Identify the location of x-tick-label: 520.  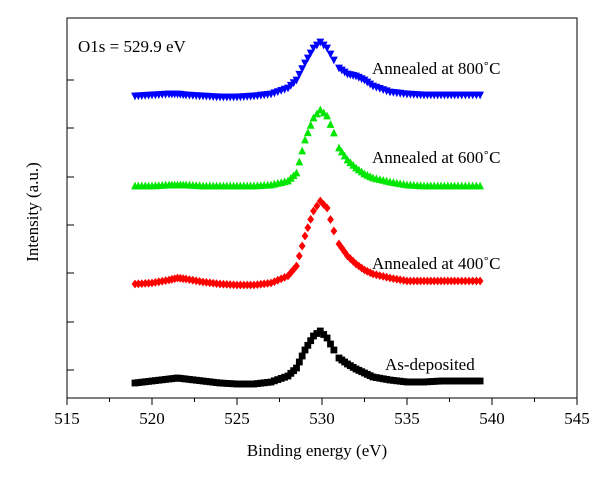
(152, 418).